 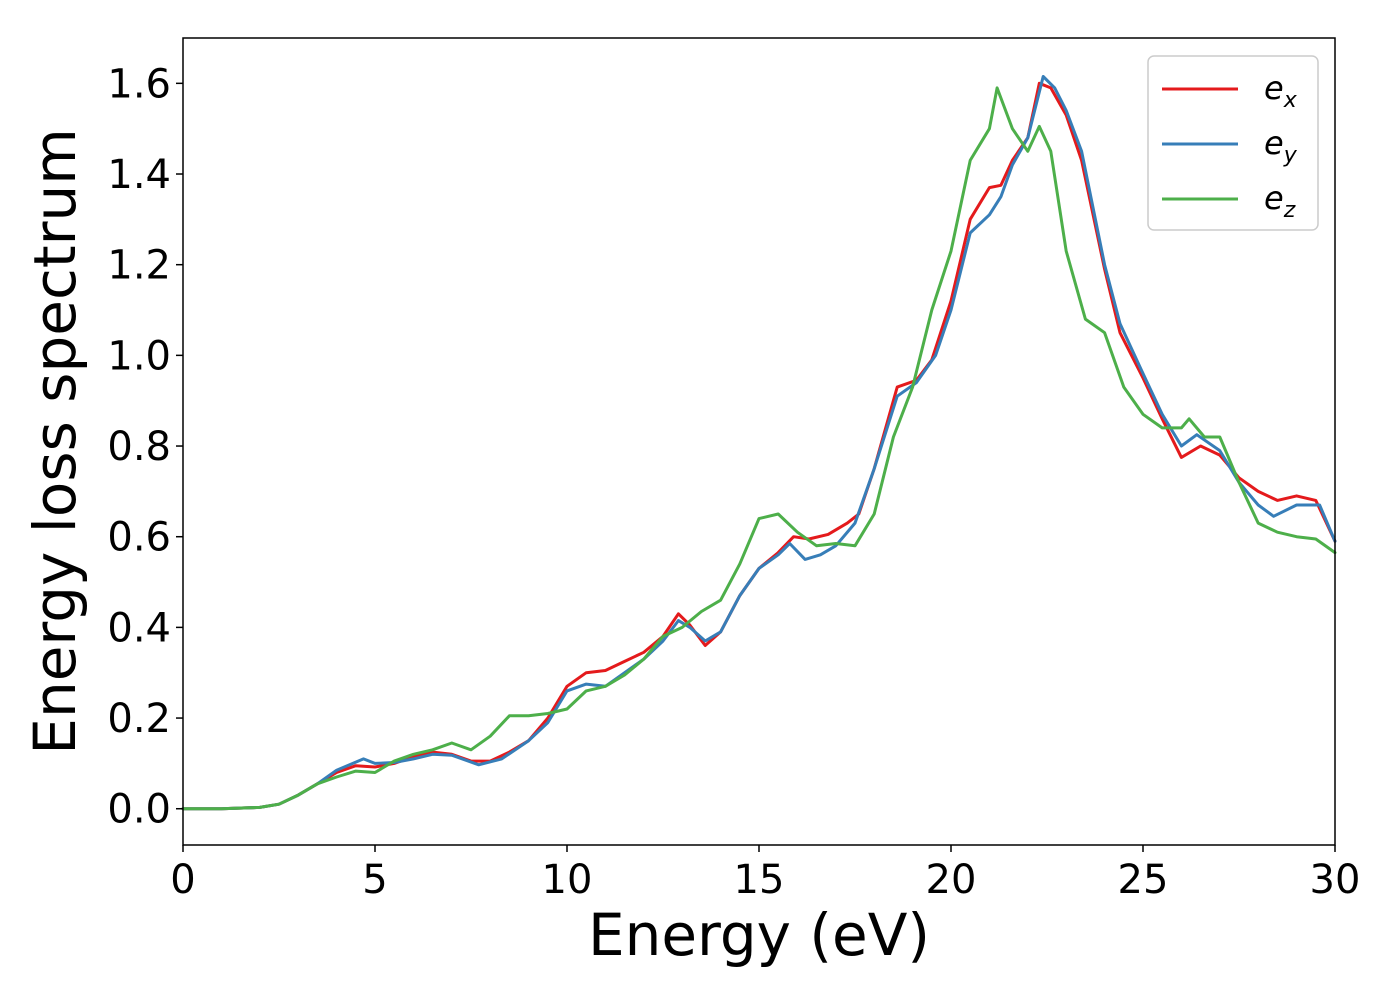 What do you see at coordinates (139, 84) in the screenshot?
I see `y-tick-label: 1.6` at bounding box center [139, 84].